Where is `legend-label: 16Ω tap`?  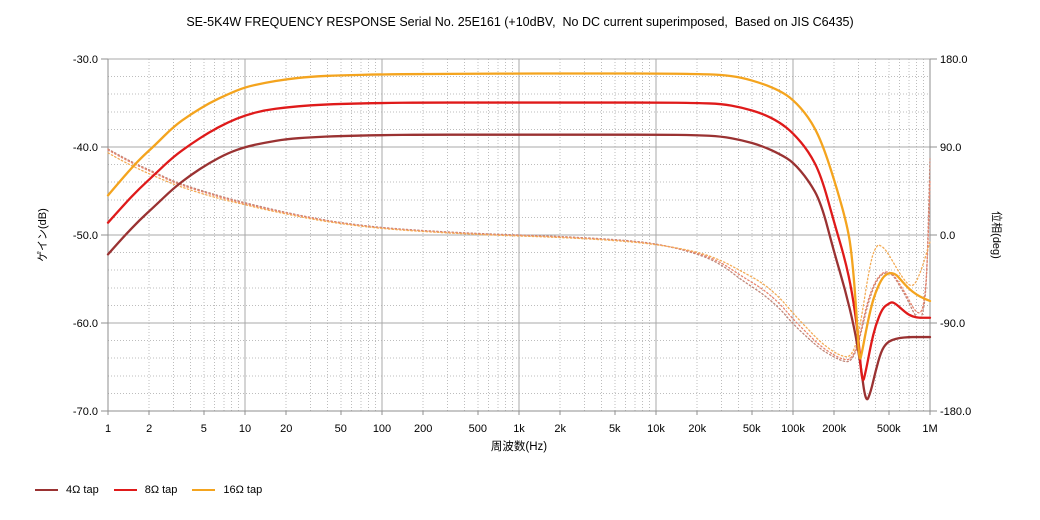
legend-label: 16Ω tap is located at coordinates (243, 490).